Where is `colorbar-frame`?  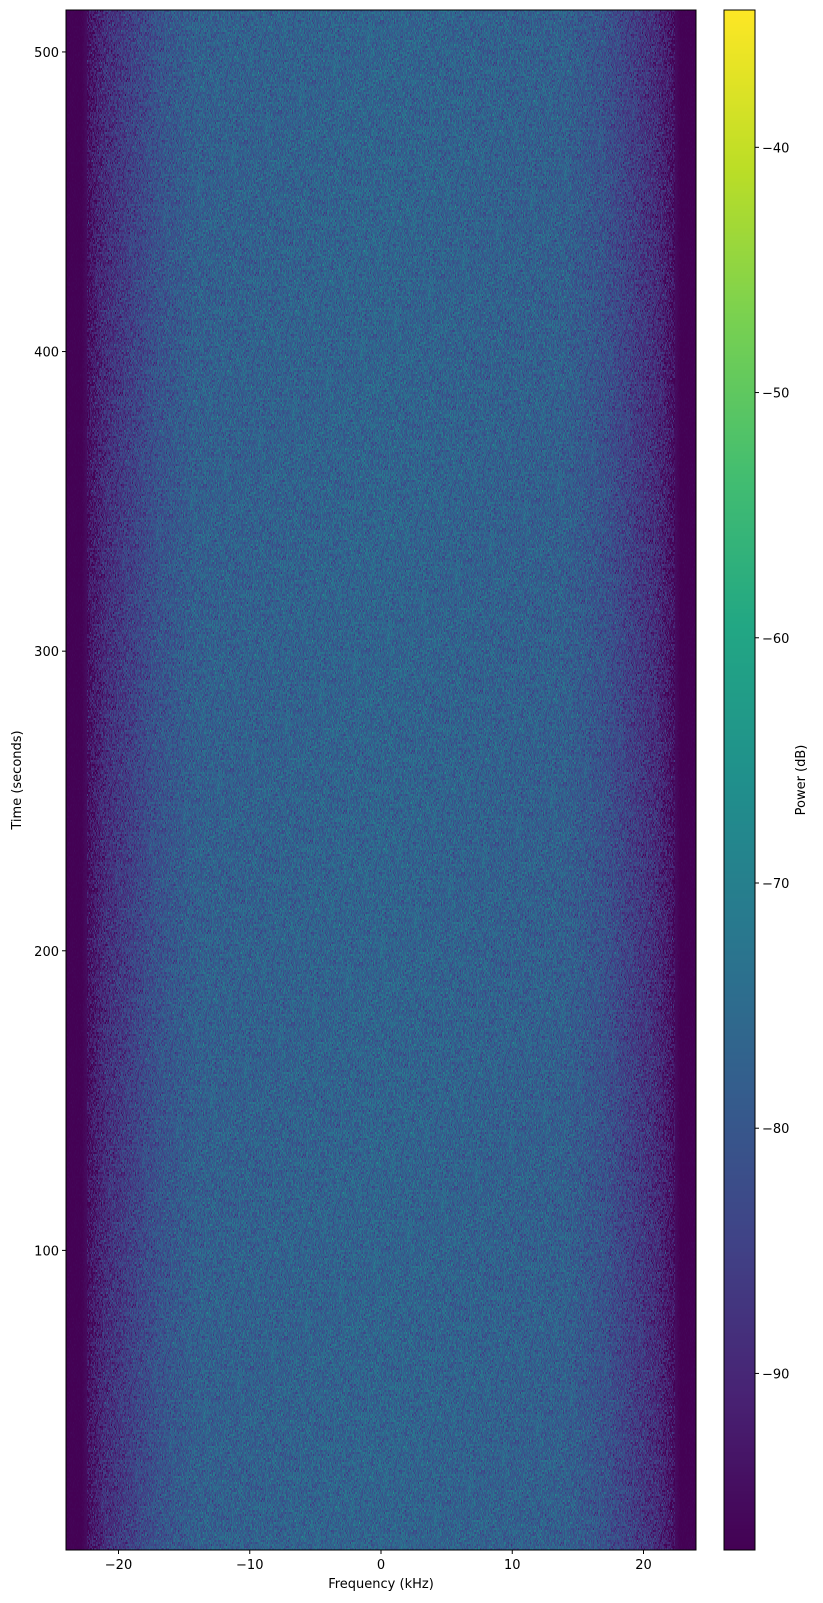
colorbar-frame is located at coordinates (739, 780).